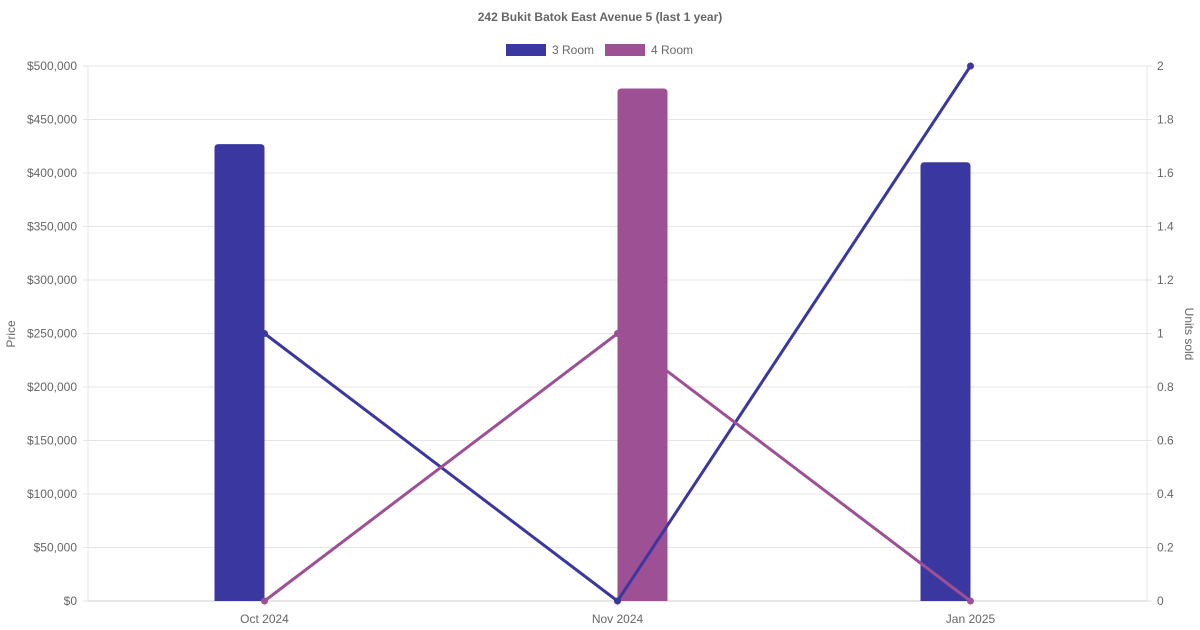  I want to click on legend-label: 3 Room, so click(573, 50).